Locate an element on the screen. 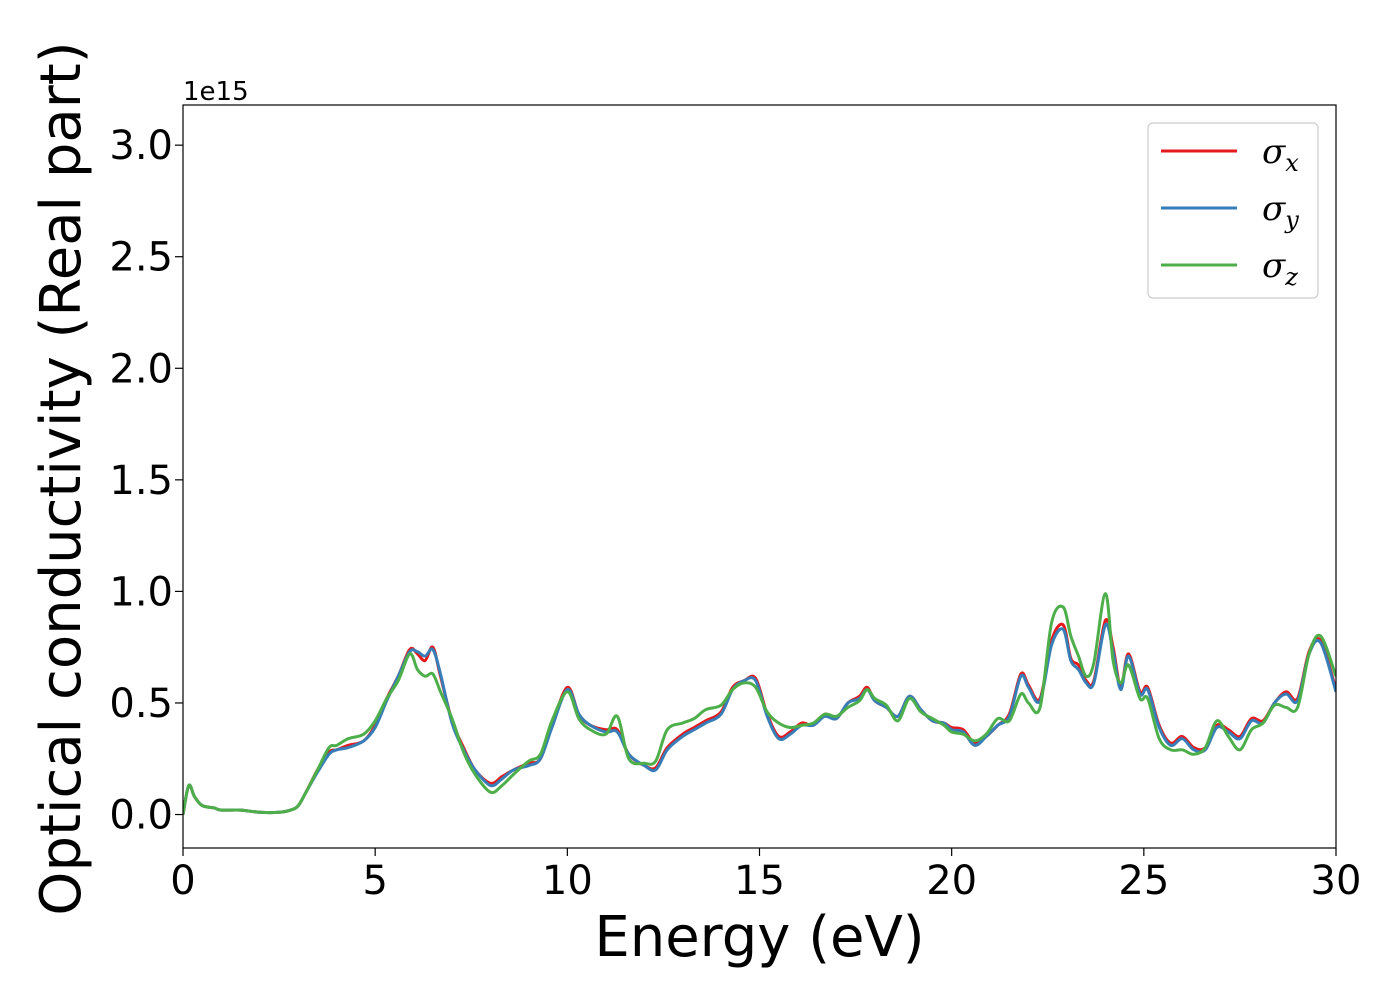 The image size is (1400, 1000). y-tick-label: 2.0 is located at coordinates (141, 369).